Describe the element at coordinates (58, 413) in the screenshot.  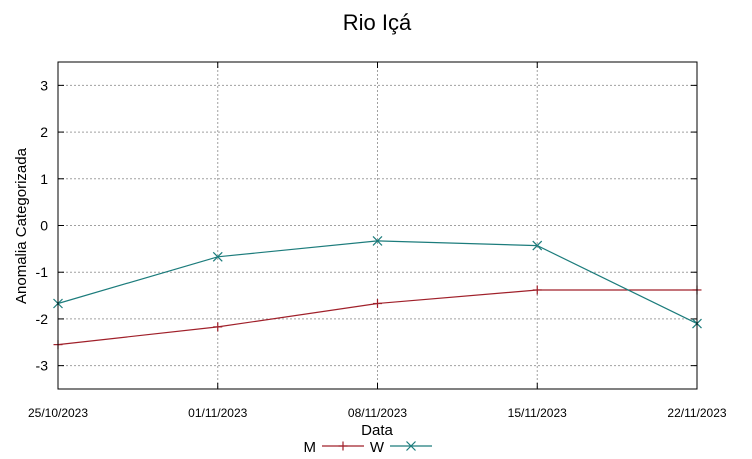
I see `x-tick-label: 25/10/2023` at that location.